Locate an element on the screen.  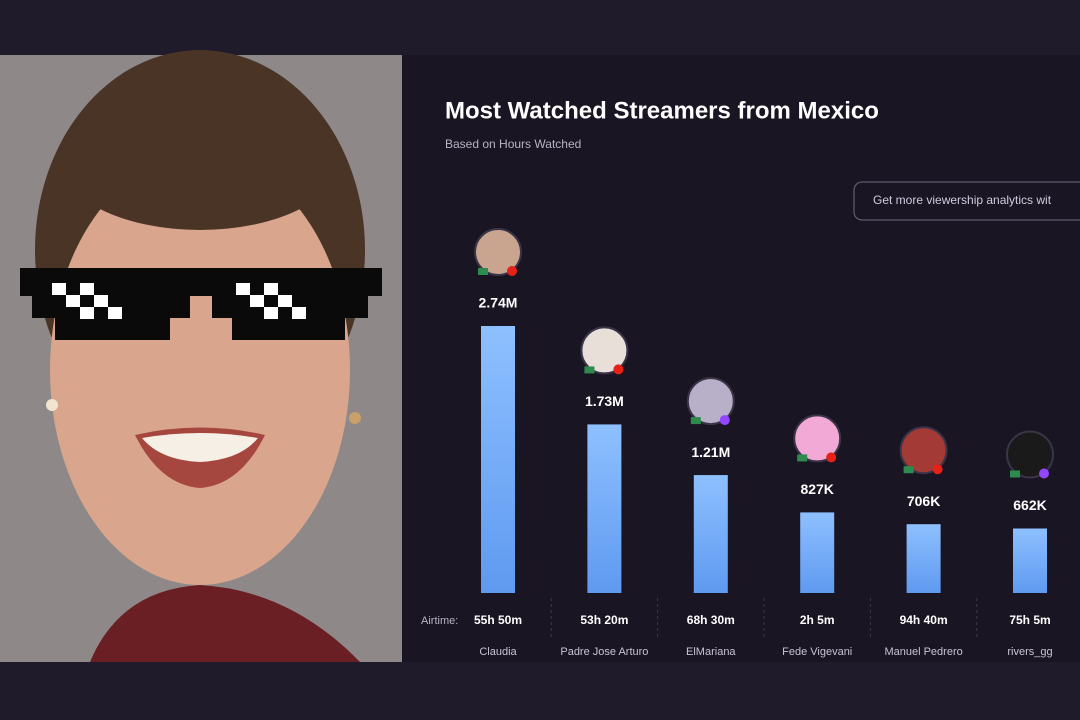
airtime: 55h 50m is located at coordinates (498, 620).